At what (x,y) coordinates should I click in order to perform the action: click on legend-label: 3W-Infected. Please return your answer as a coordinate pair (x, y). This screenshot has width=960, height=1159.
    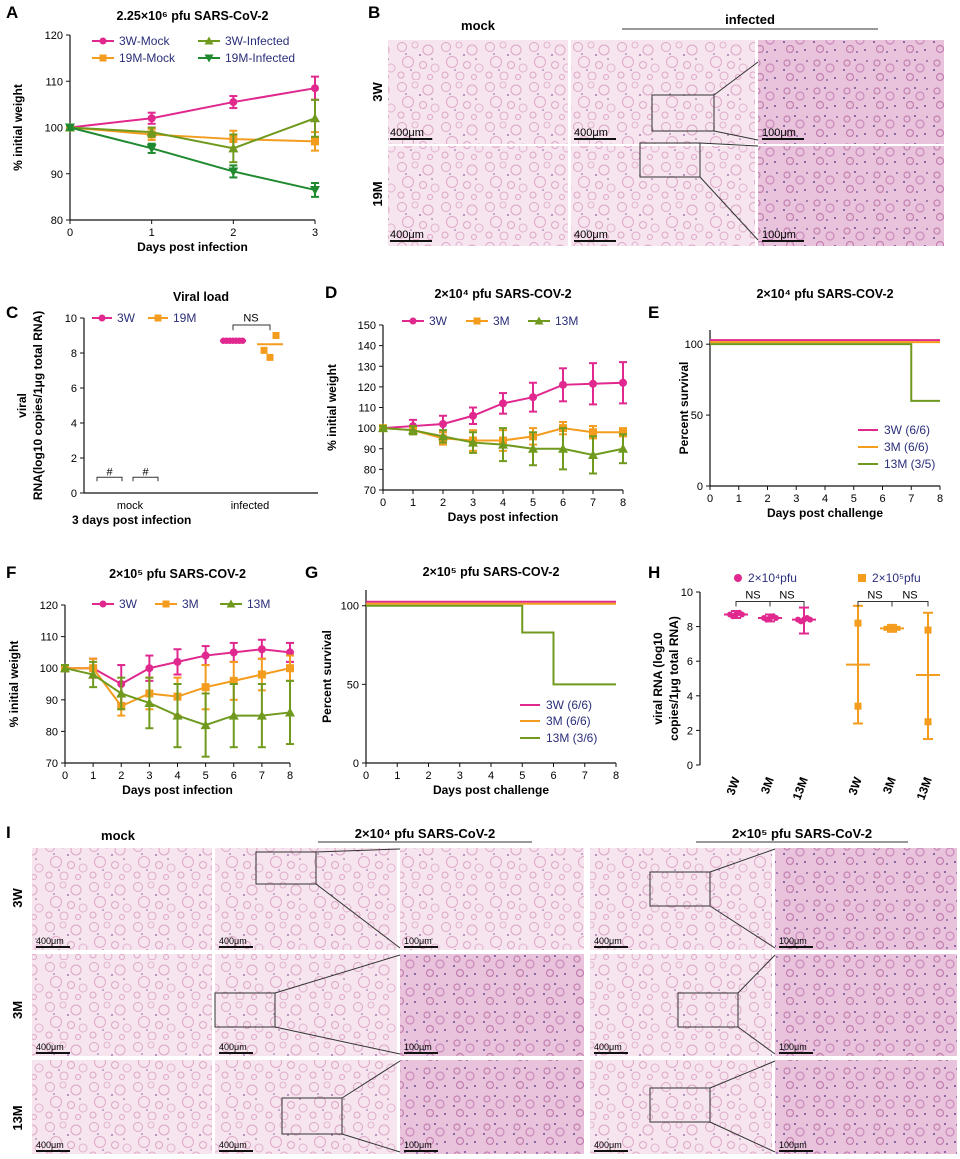
    Looking at the image, I should click on (257, 41).